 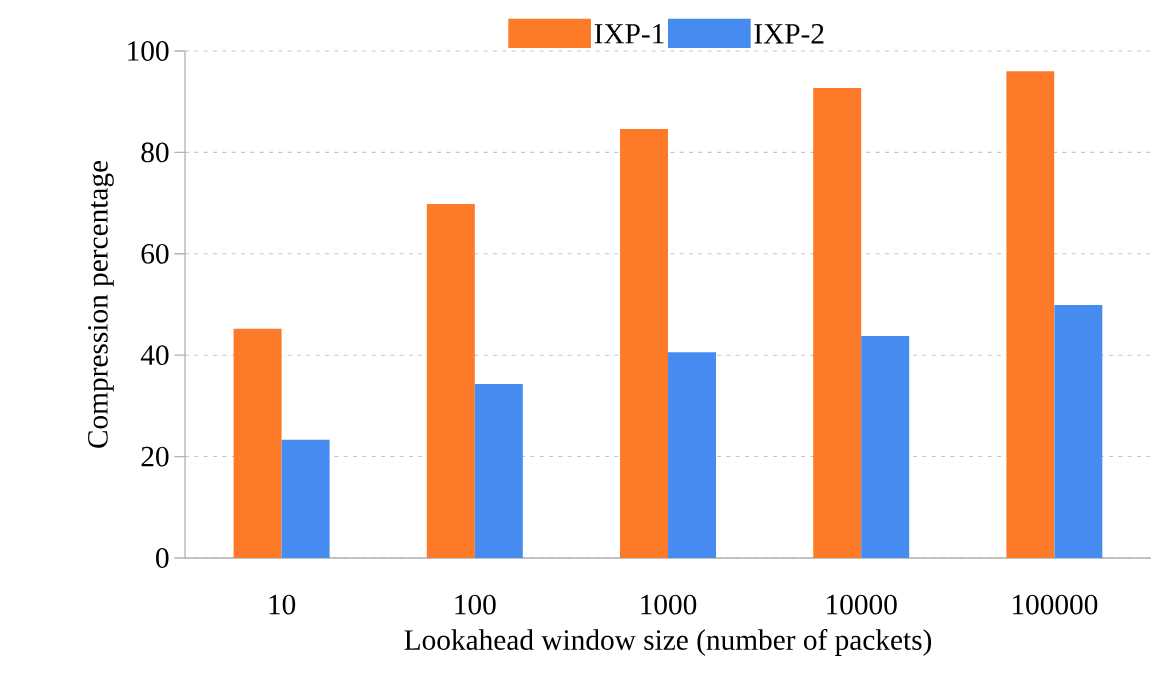 I want to click on x-axis-title: Lookahead window size (number of packets), so click(x=668, y=642).